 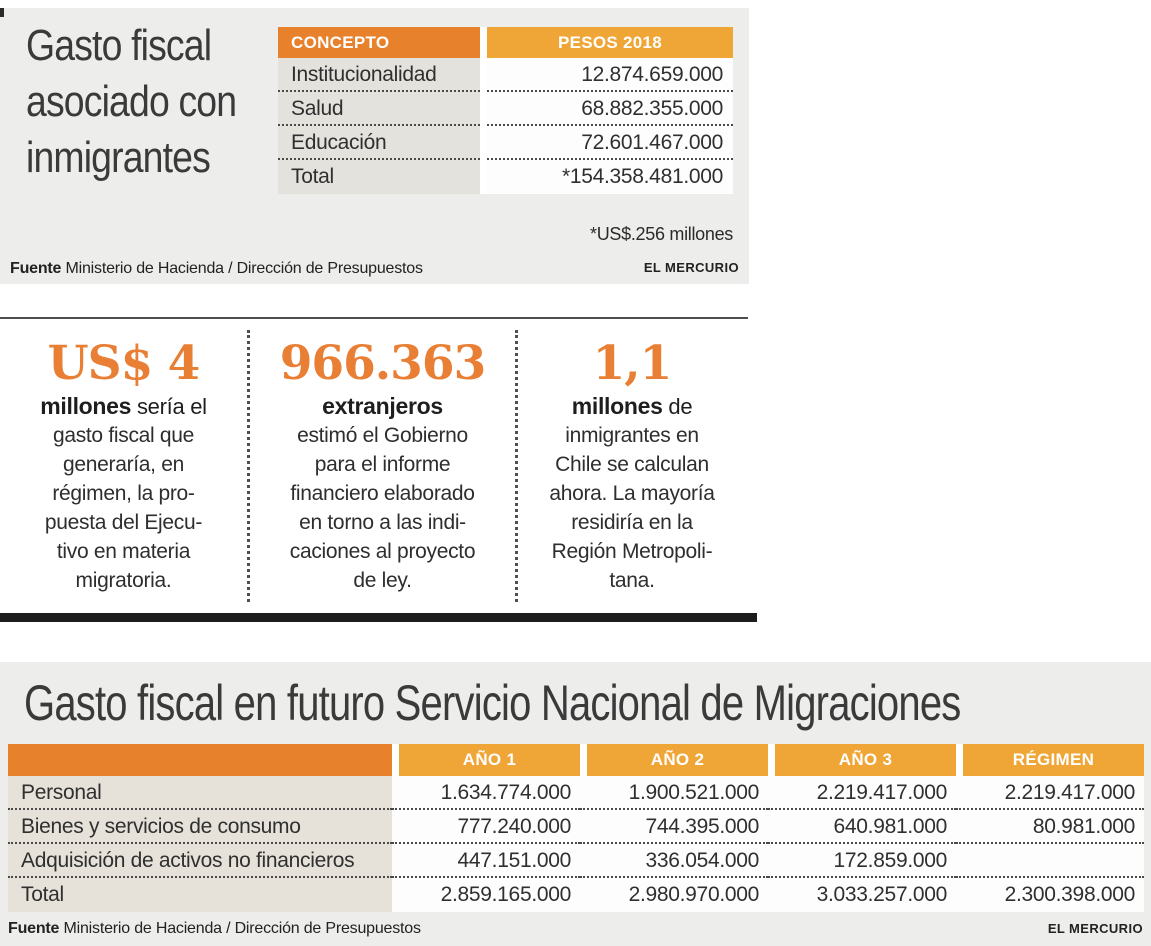 What do you see at coordinates (486, 895) in the screenshot?
I see `row-value: 2.859.165.000` at bounding box center [486, 895].